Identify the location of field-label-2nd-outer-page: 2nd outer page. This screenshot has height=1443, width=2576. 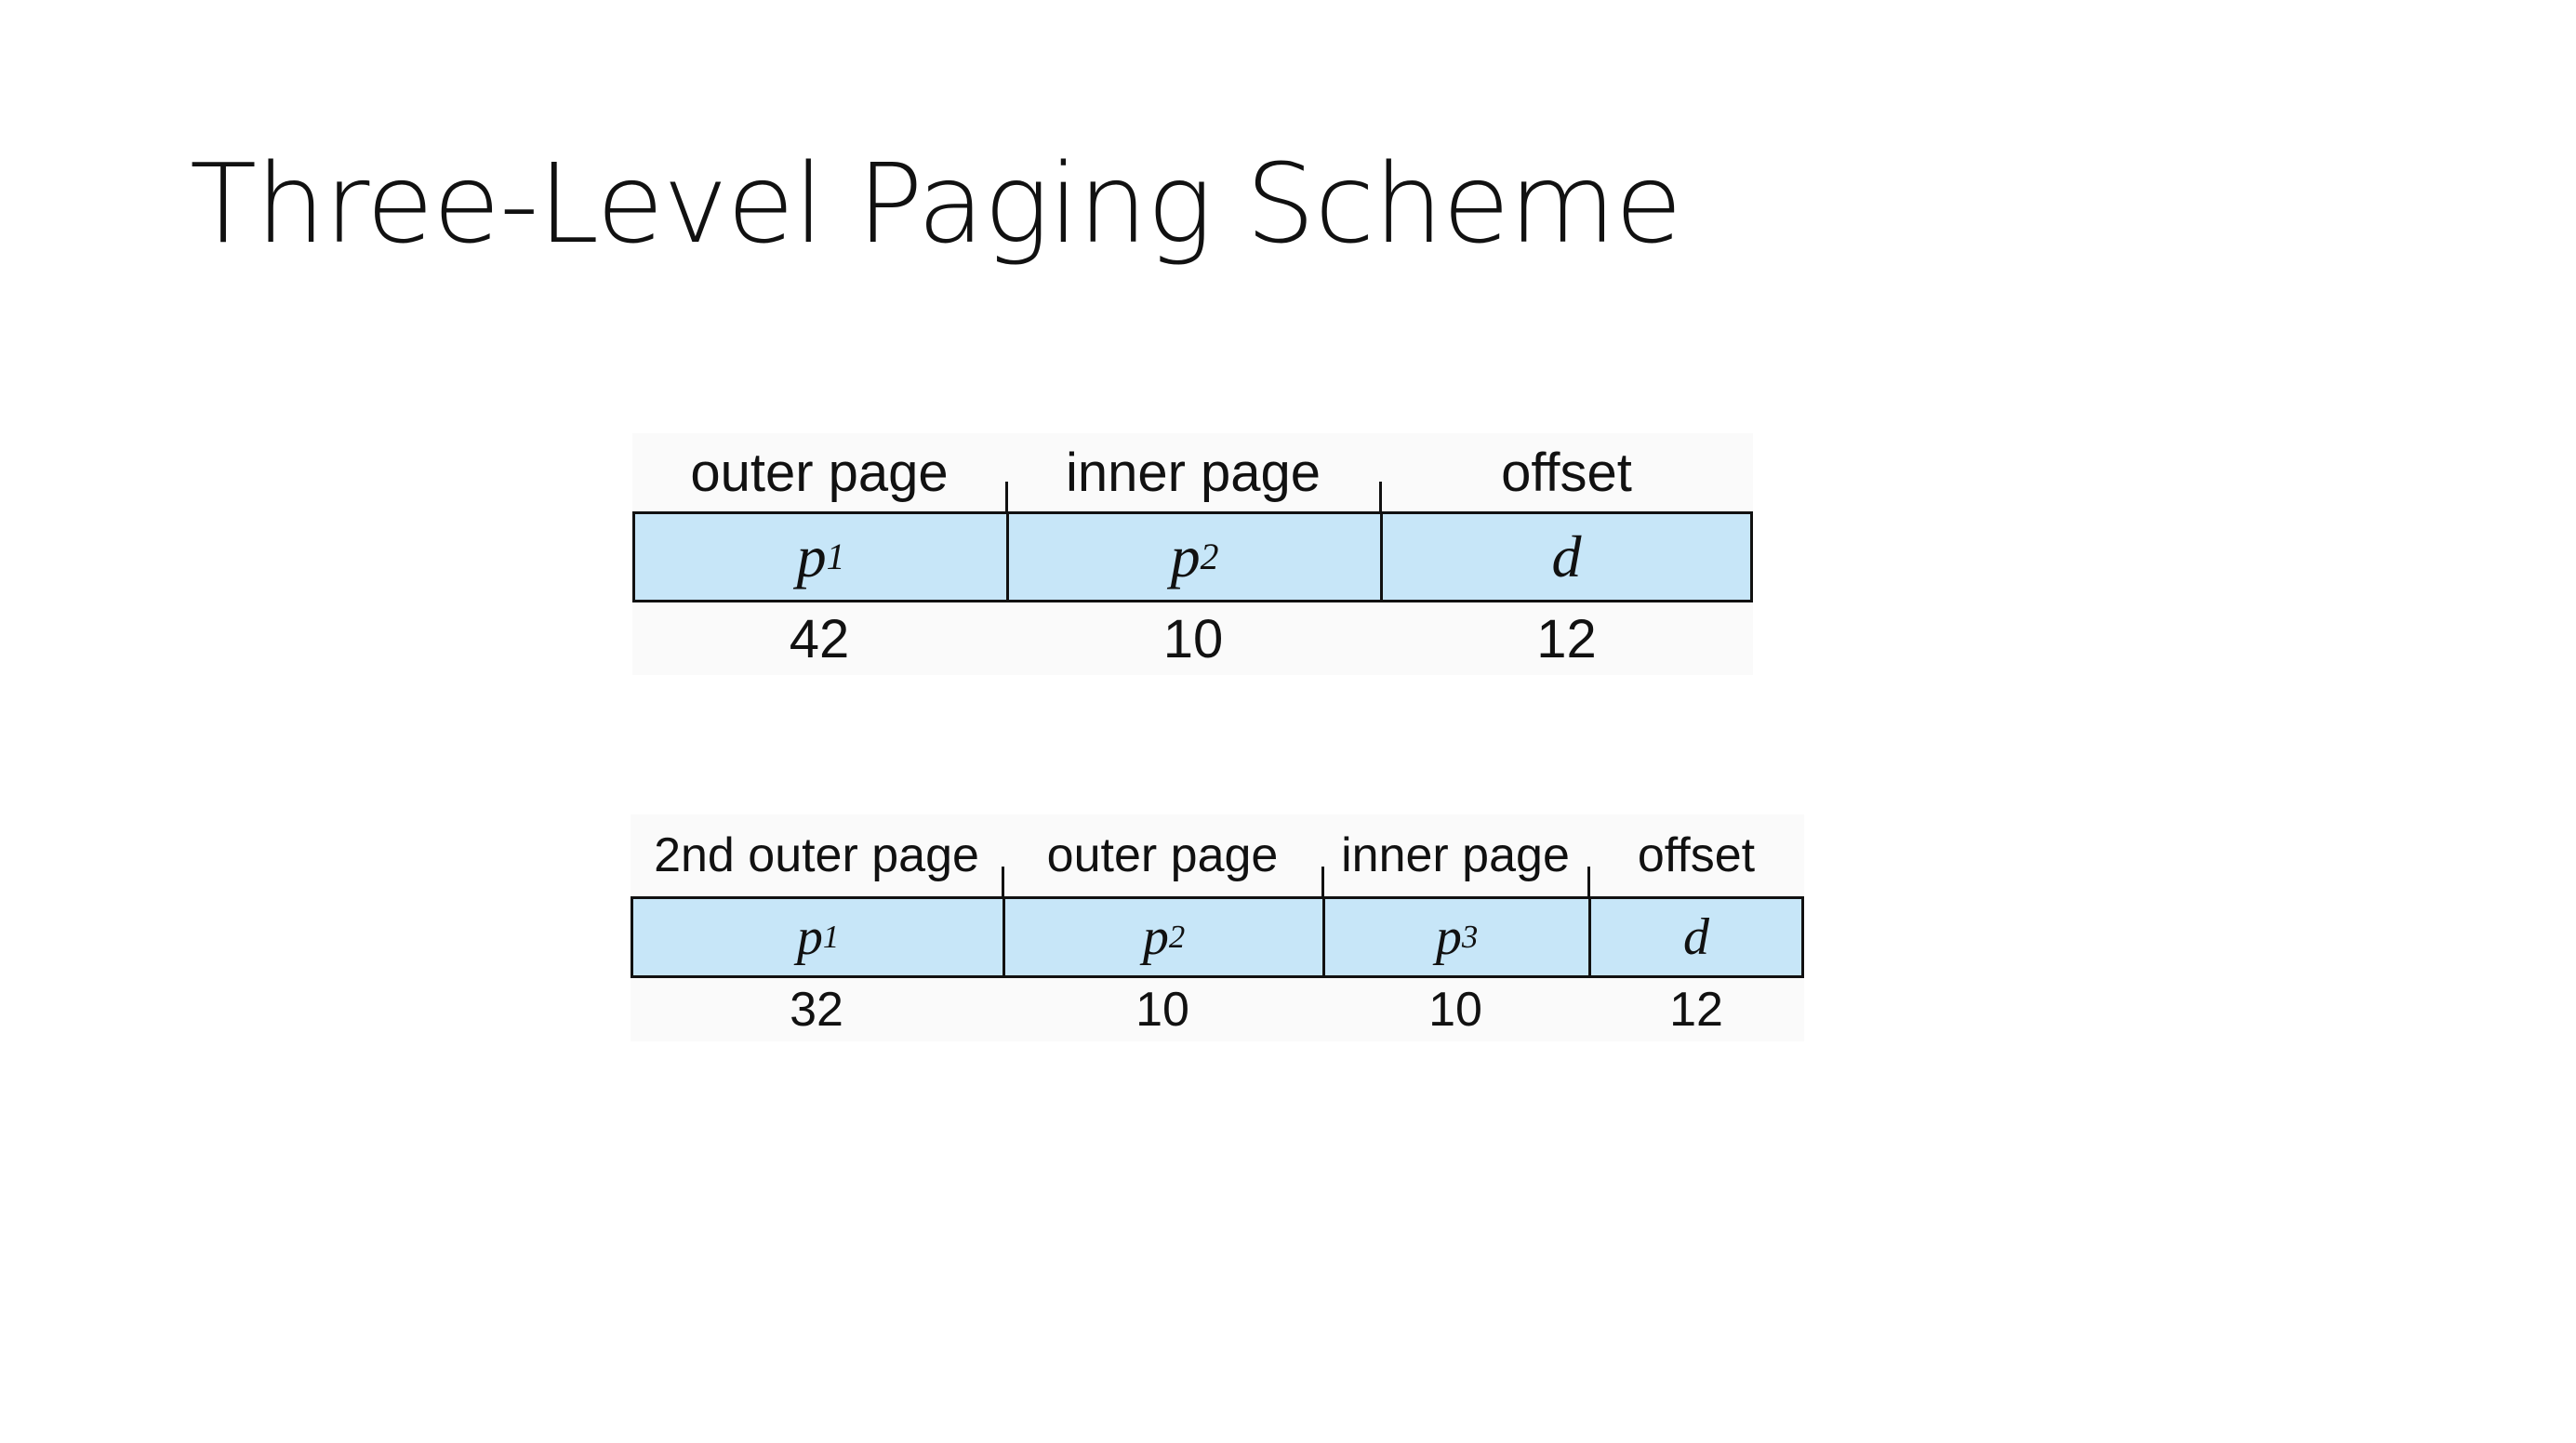
(817, 855).